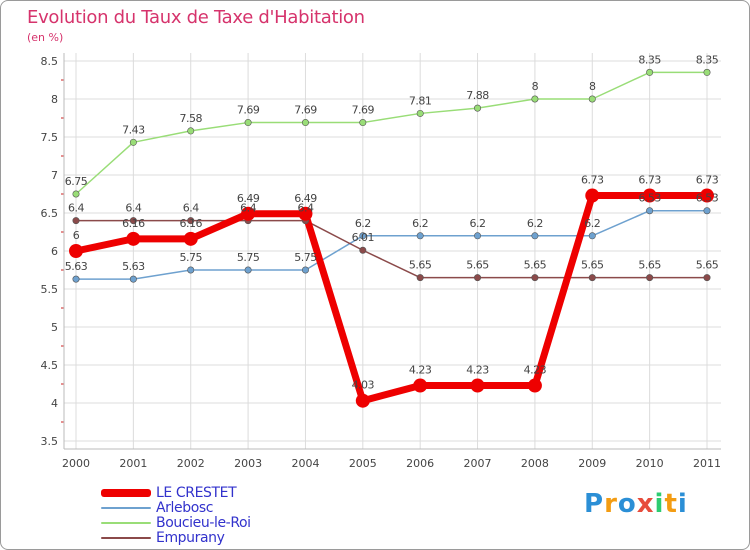 The image size is (750, 550). I want to click on series-line-arlebosc, so click(391, 244).